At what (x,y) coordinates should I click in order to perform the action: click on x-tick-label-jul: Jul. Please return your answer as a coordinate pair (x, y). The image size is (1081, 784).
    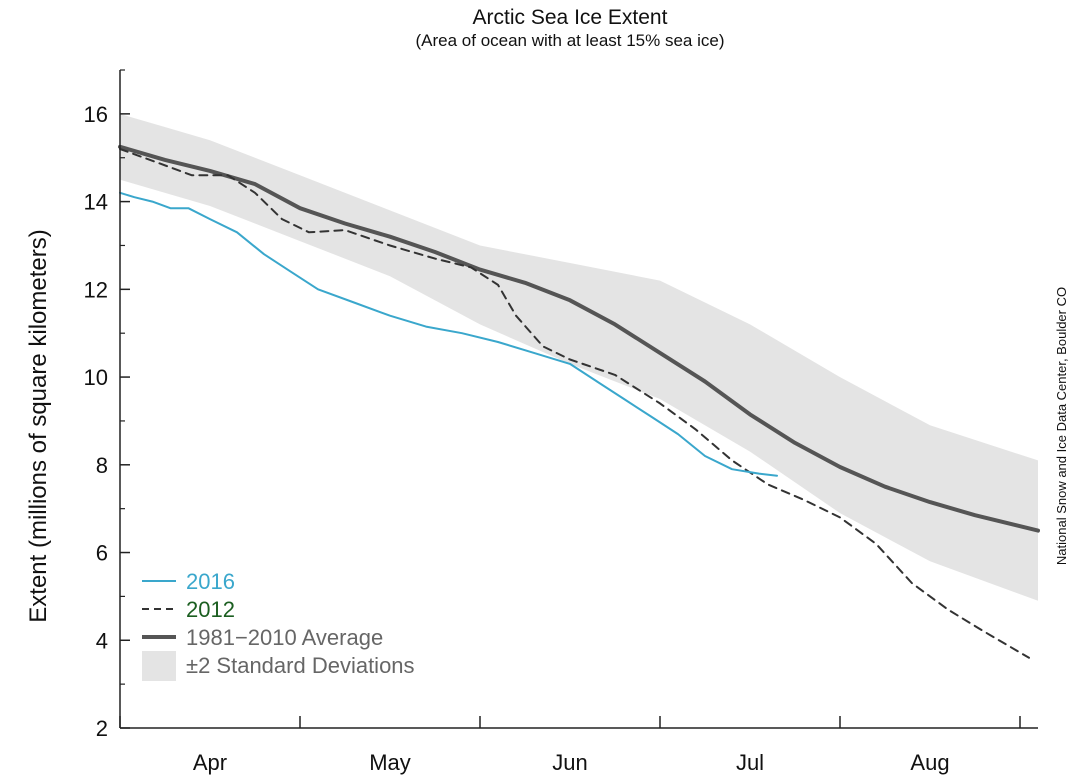
    Looking at the image, I should click on (750, 762).